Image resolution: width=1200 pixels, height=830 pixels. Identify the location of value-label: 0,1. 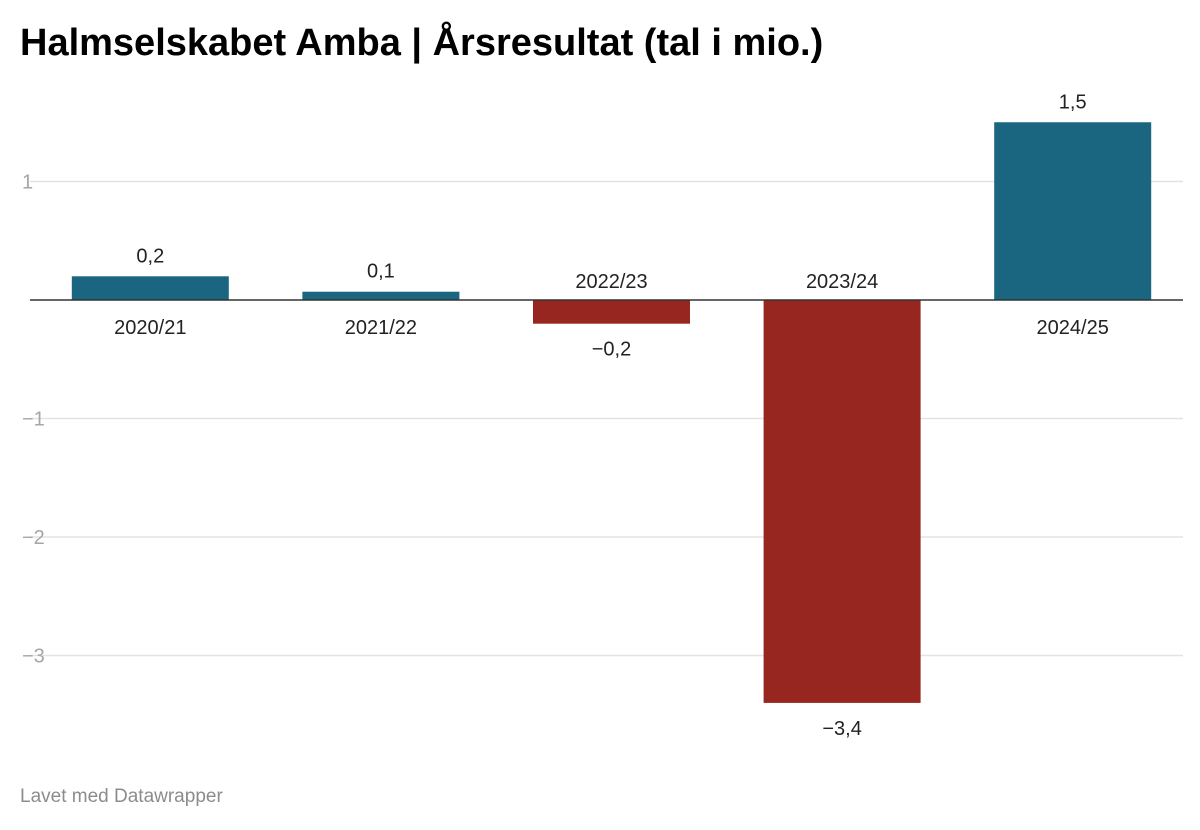
(381, 272).